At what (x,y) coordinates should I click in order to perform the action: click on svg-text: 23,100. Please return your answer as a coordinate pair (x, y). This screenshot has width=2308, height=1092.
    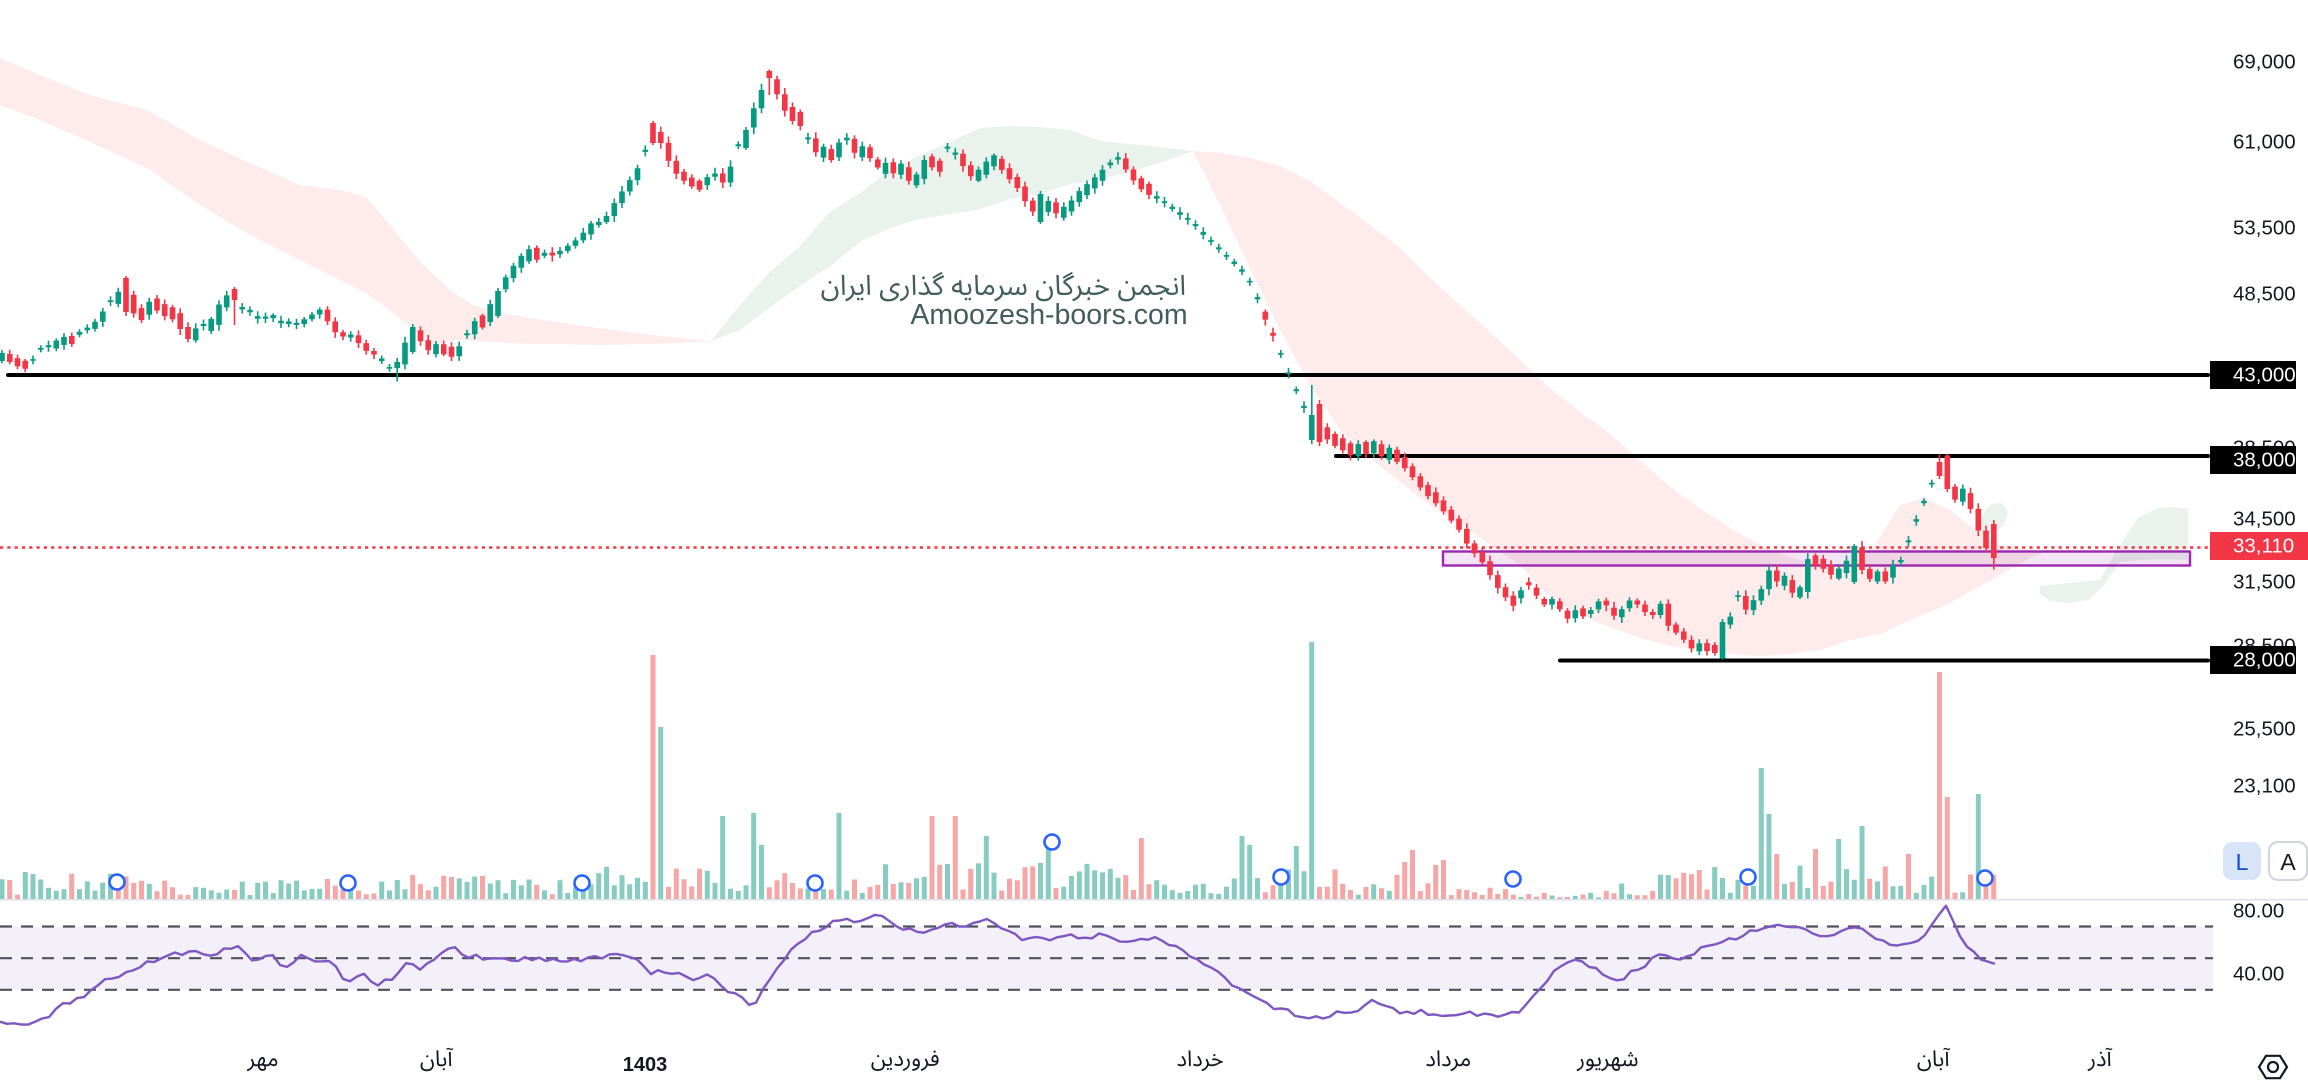
    Looking at the image, I should click on (2264, 786).